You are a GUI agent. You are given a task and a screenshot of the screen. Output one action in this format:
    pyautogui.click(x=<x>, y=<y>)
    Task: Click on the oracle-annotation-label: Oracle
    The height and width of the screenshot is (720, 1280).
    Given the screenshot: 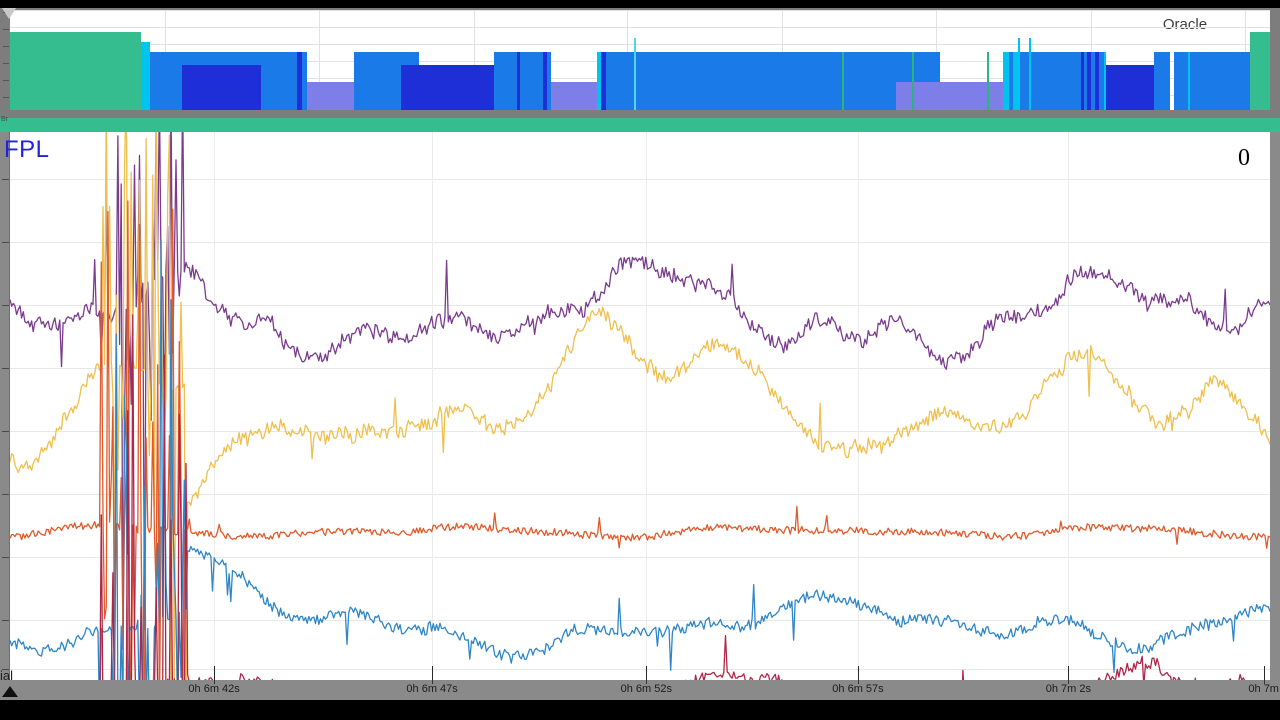 What is the action you would take?
    pyautogui.click(x=1185, y=24)
    